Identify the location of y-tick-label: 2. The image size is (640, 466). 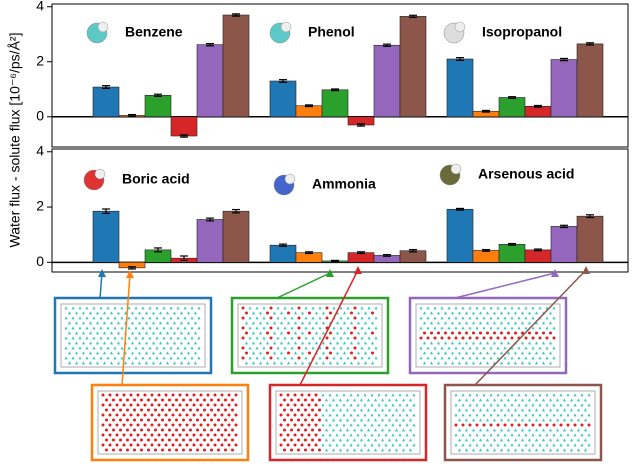
(40, 60).